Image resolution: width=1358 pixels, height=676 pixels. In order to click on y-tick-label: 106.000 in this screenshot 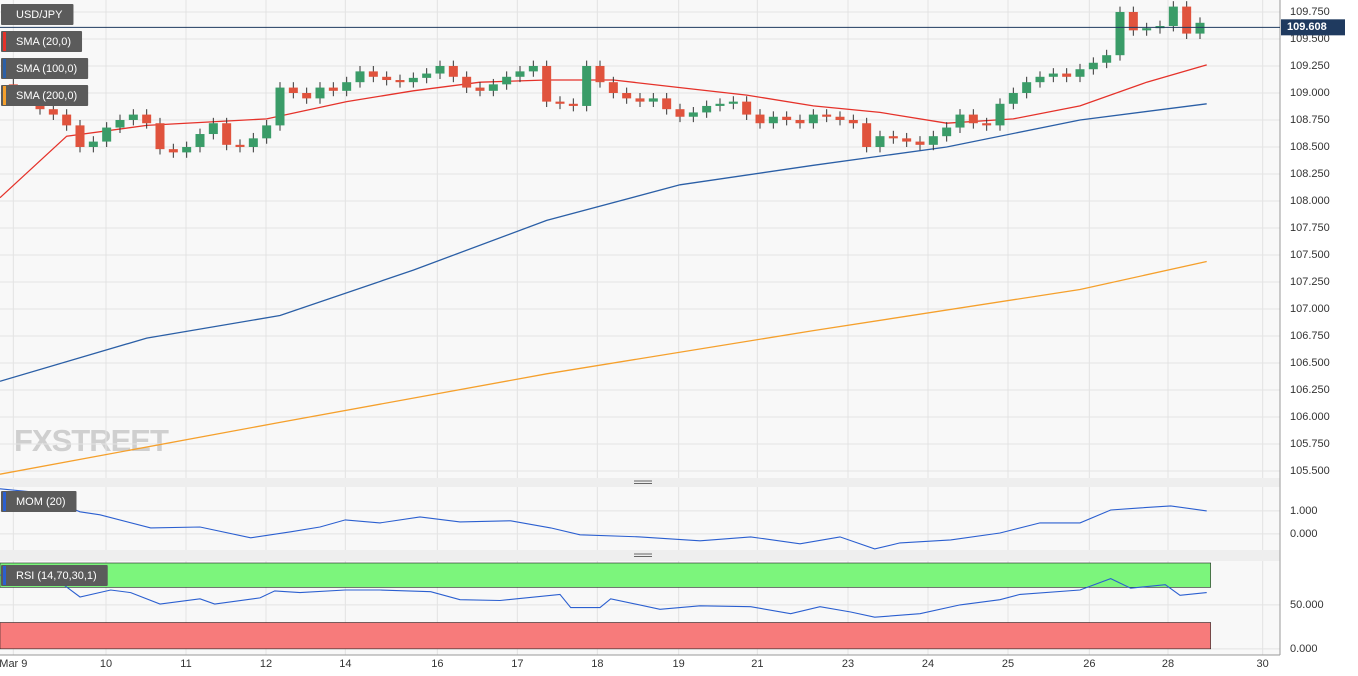, I will do `click(1310, 417)`.